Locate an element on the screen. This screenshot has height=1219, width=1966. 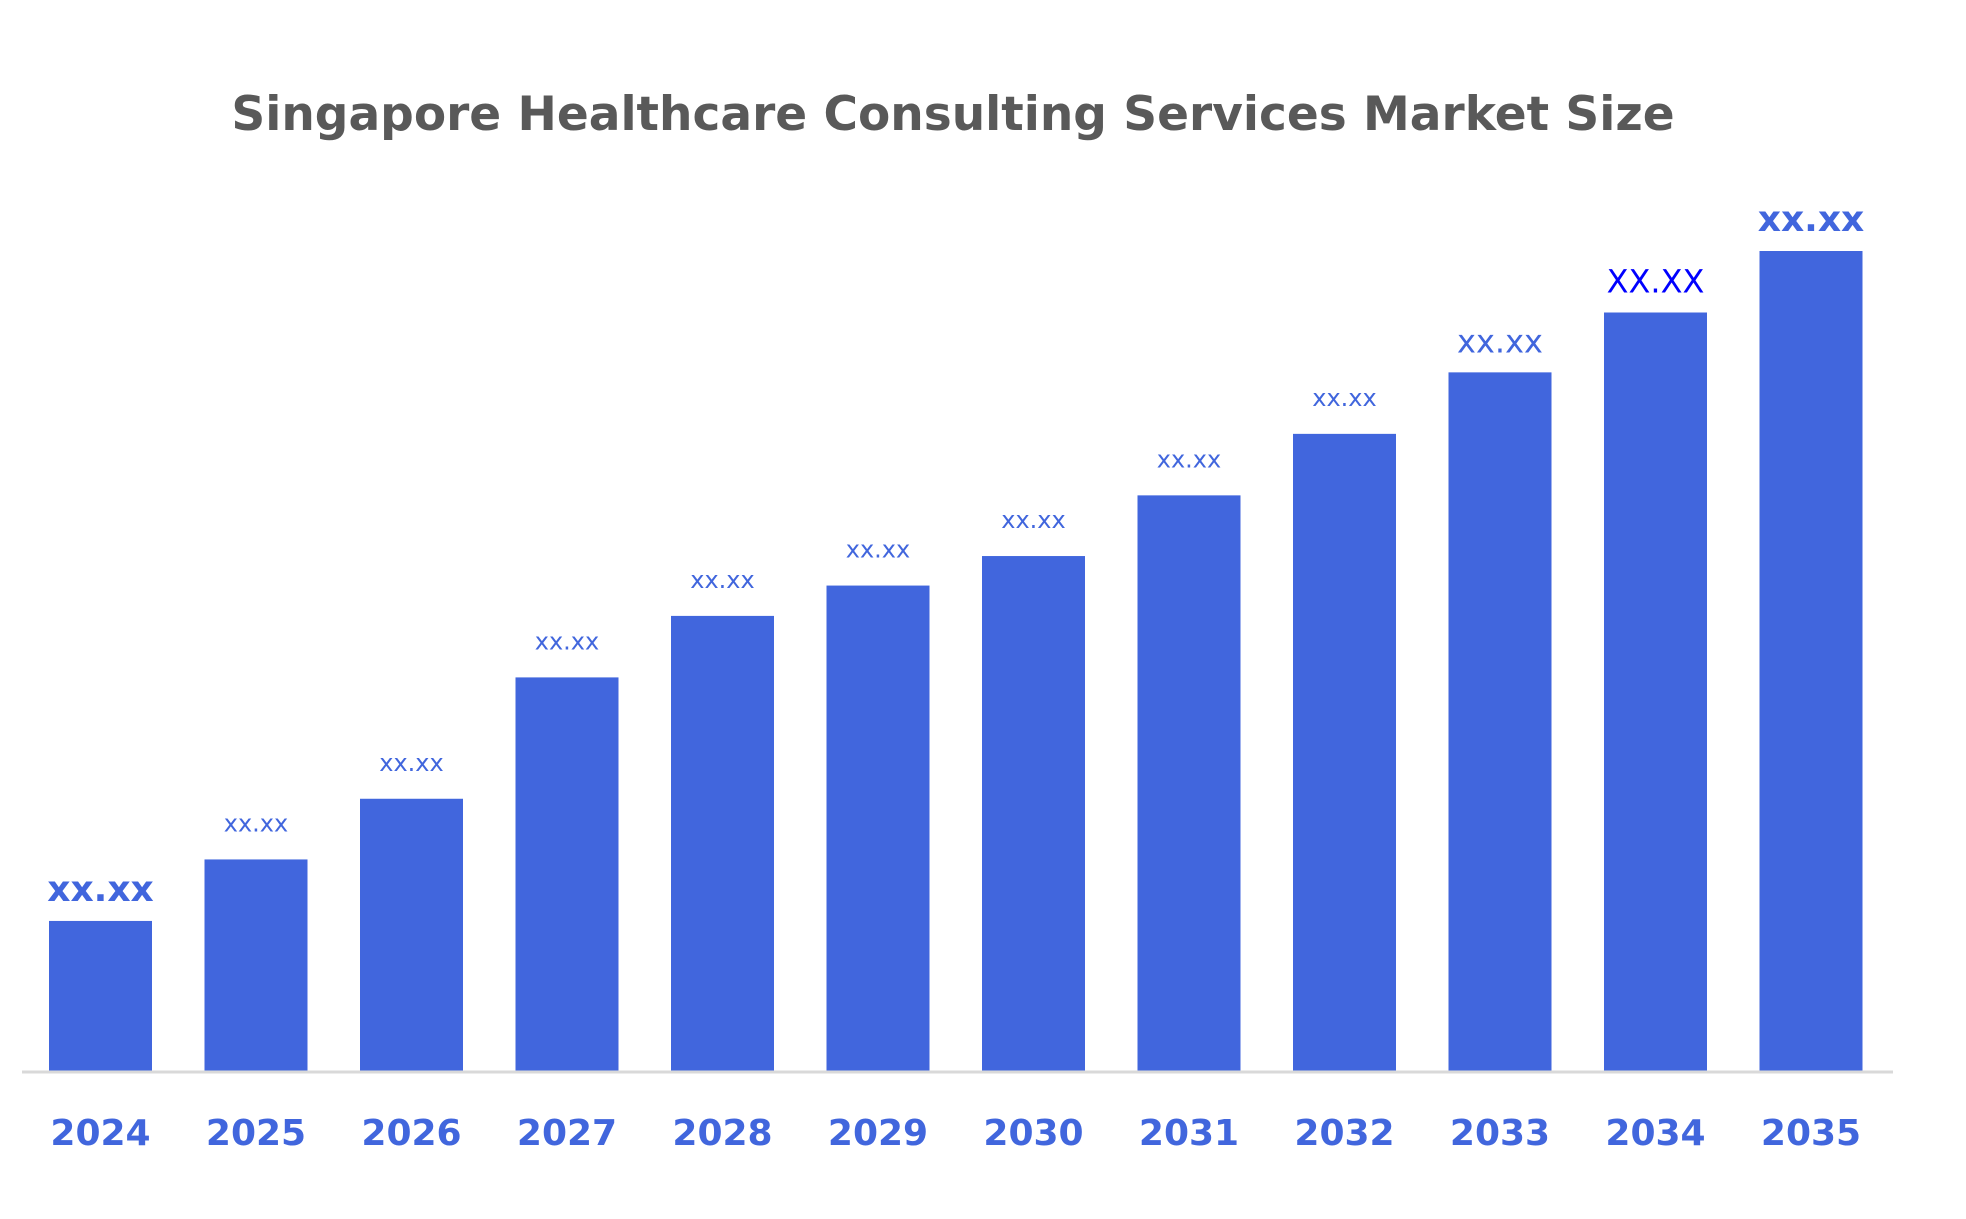
data-label-2030: xx.xx is located at coordinates (1033, 520).